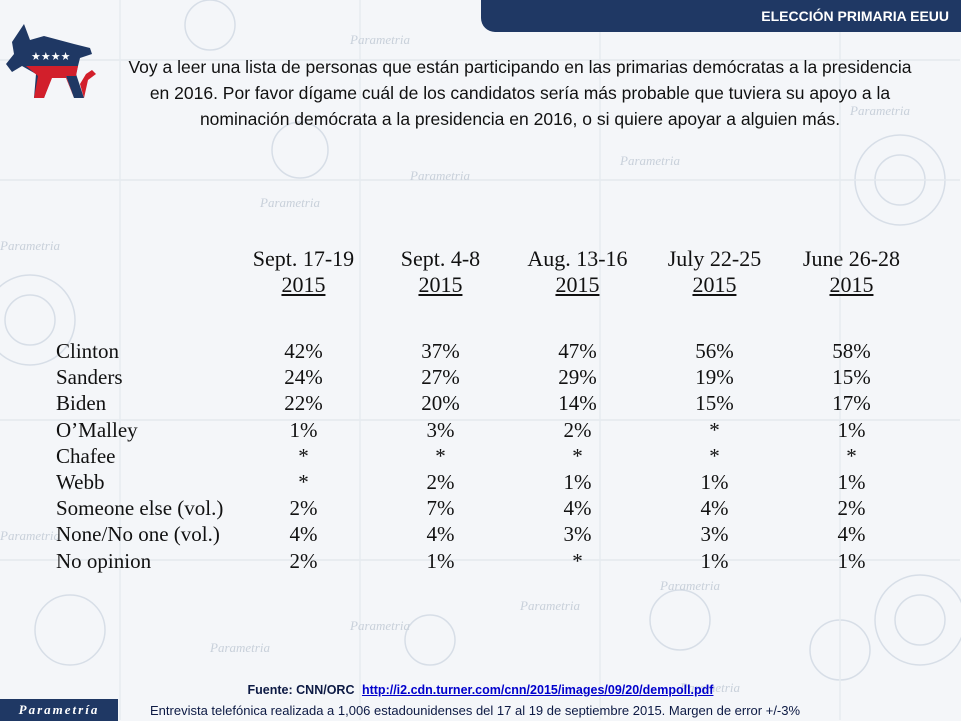 The height and width of the screenshot is (721, 961). Describe the element at coordinates (89, 377) in the screenshot. I see `candidate-name: Sanders` at that location.